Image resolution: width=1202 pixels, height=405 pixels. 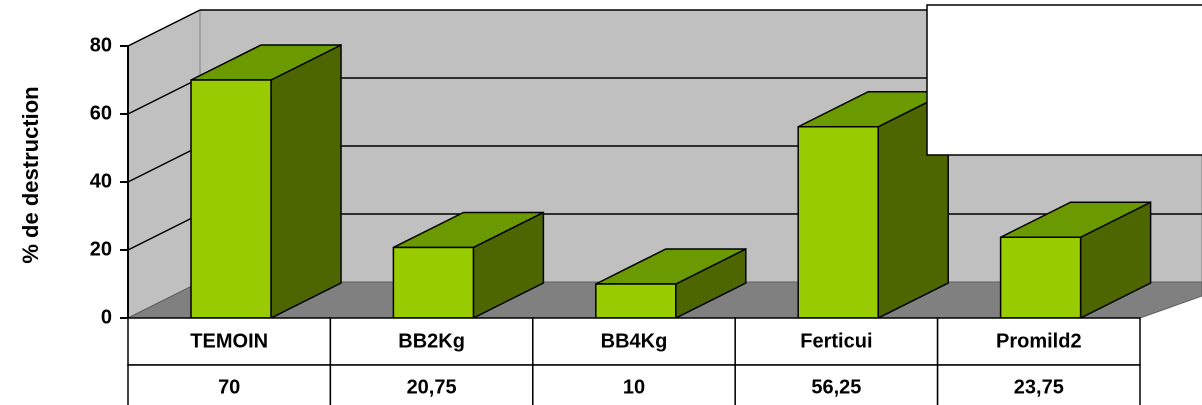 I want to click on y-axis-label: % de destruction, so click(x=30, y=174).